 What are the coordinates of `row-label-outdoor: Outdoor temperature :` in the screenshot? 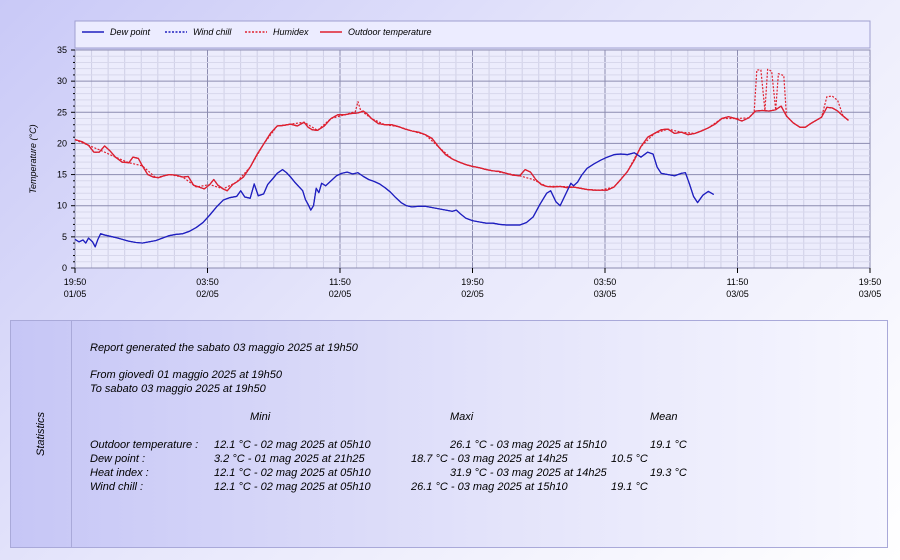 It's located at (144, 445).